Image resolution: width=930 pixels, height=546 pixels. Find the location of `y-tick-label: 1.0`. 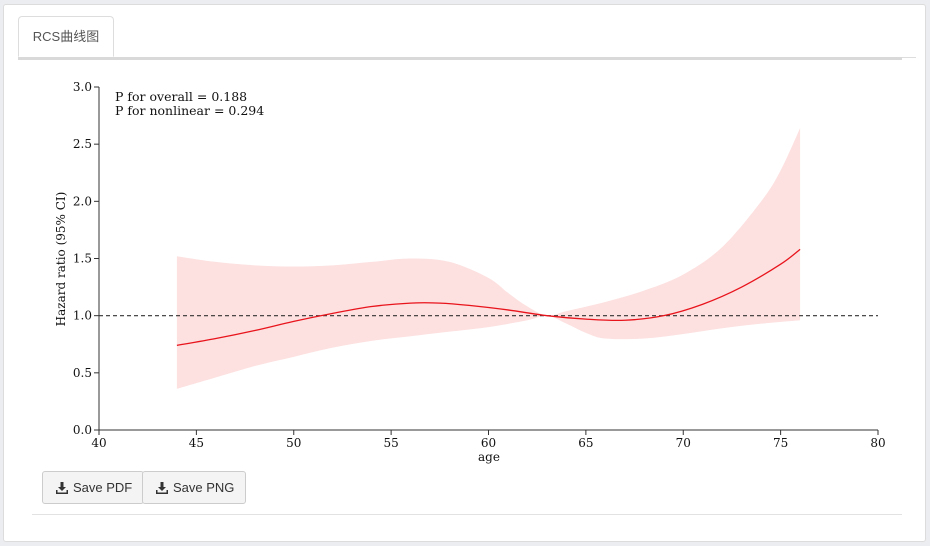

y-tick-label: 1.0 is located at coordinates (82, 316).